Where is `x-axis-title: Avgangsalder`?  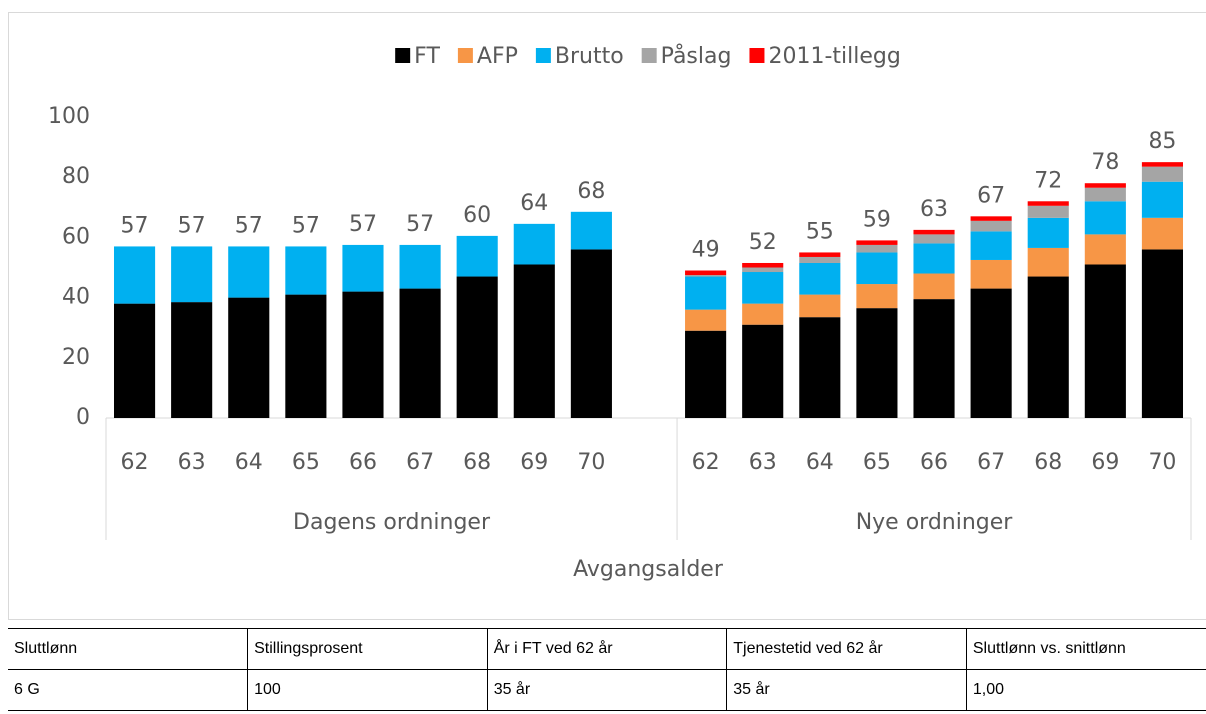
x-axis-title: Avgangsalder is located at coordinates (648, 569).